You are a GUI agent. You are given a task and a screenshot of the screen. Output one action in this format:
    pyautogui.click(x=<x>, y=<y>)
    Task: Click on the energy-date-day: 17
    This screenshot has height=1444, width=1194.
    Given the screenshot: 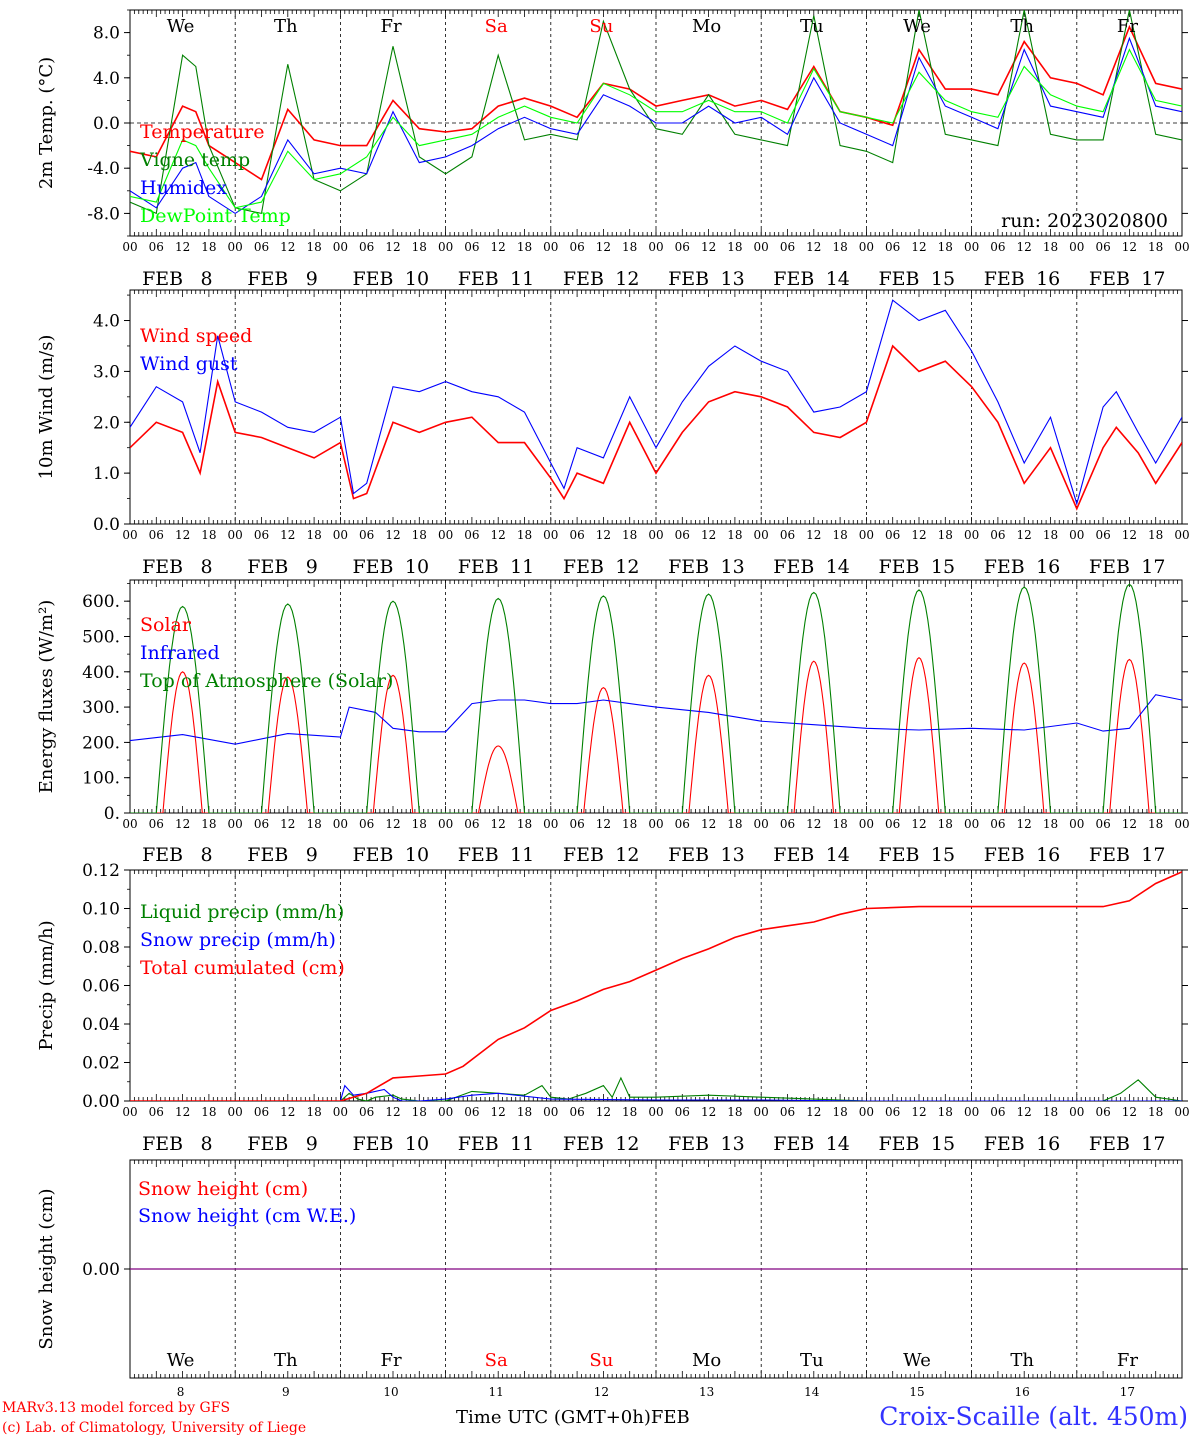 What is the action you would take?
    pyautogui.click(x=1153, y=855)
    